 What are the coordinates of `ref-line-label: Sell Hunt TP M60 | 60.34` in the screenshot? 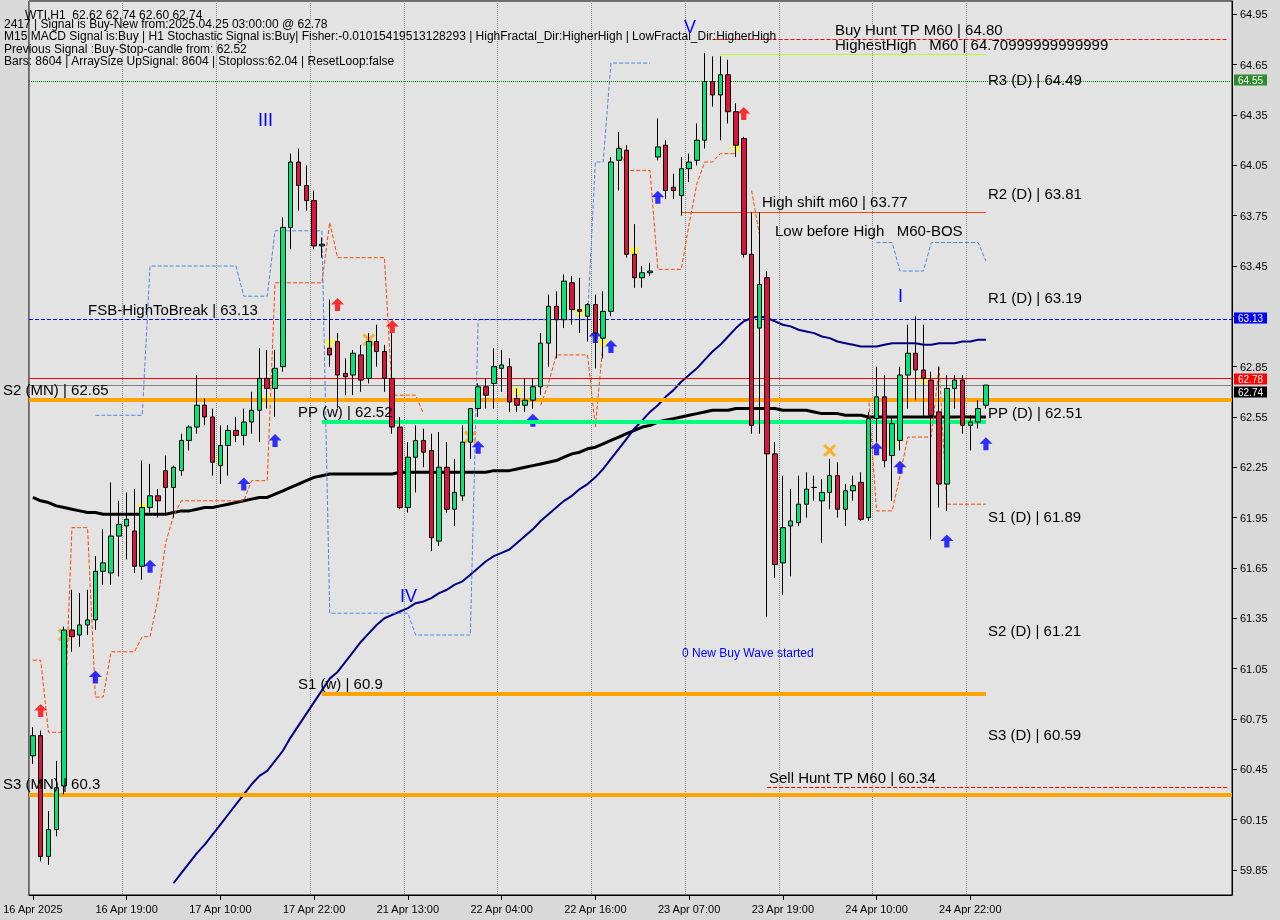 It's located at (852, 777).